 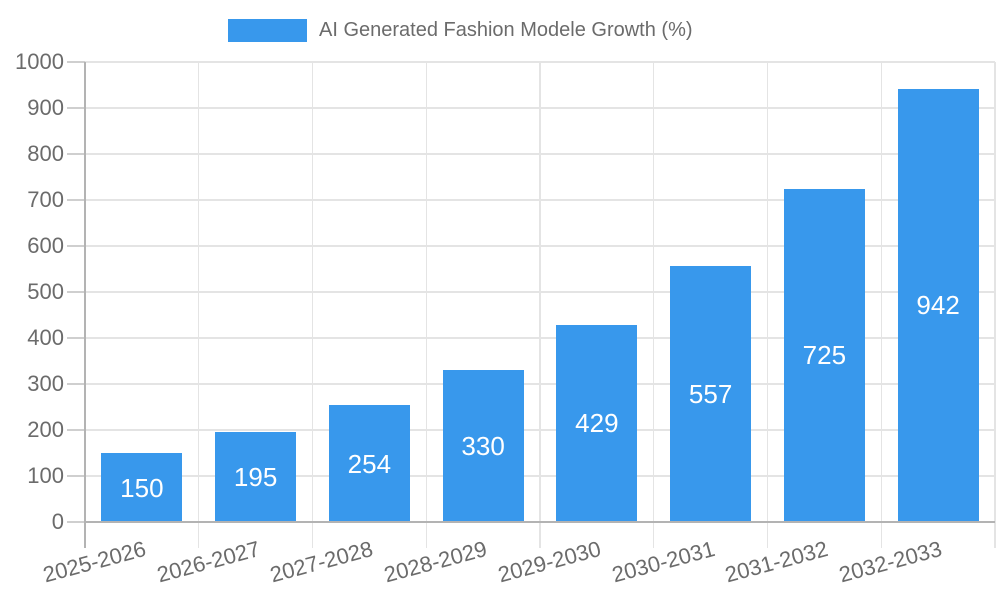 I want to click on y-tick-label: 0, so click(x=57, y=521).